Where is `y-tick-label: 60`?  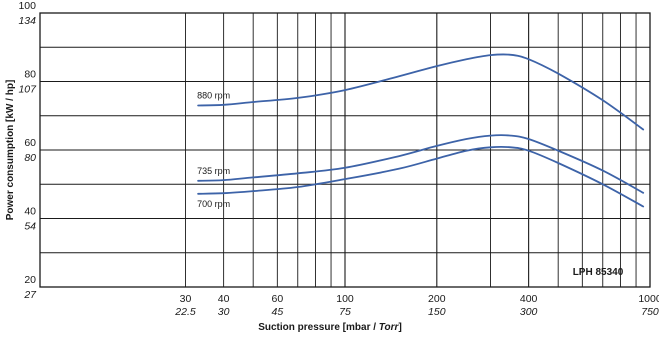 y-tick-label: 60 is located at coordinates (30, 143).